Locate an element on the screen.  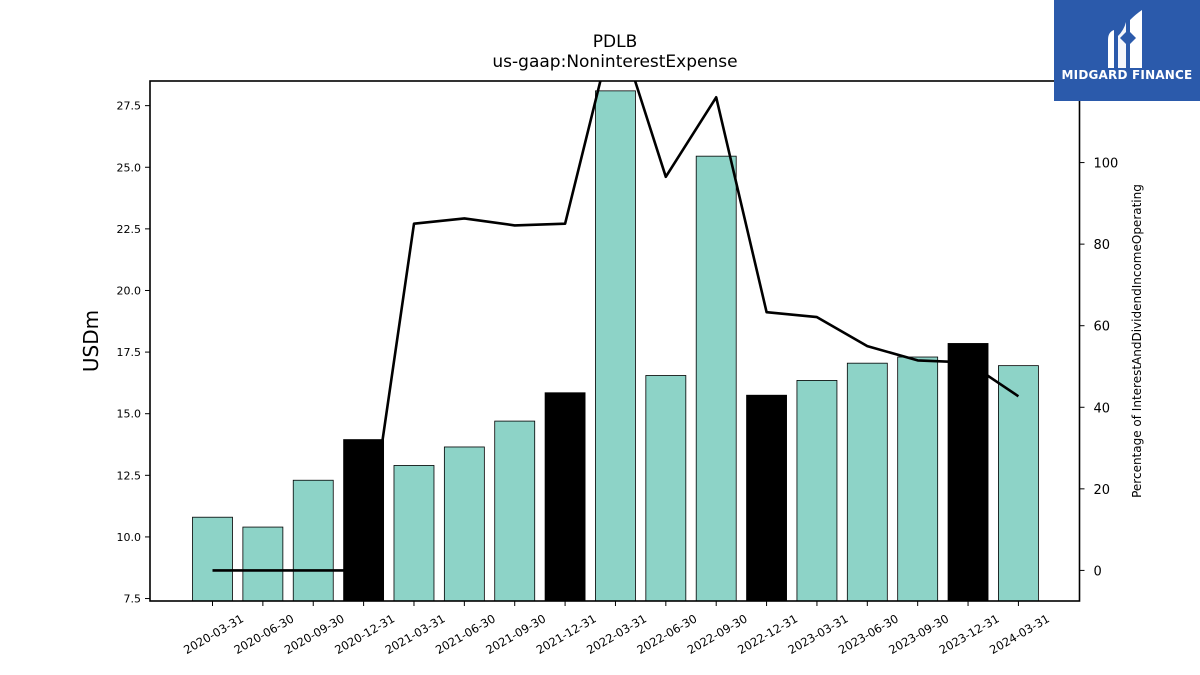
y2-tick-label: 80 is located at coordinates (1102, 245).